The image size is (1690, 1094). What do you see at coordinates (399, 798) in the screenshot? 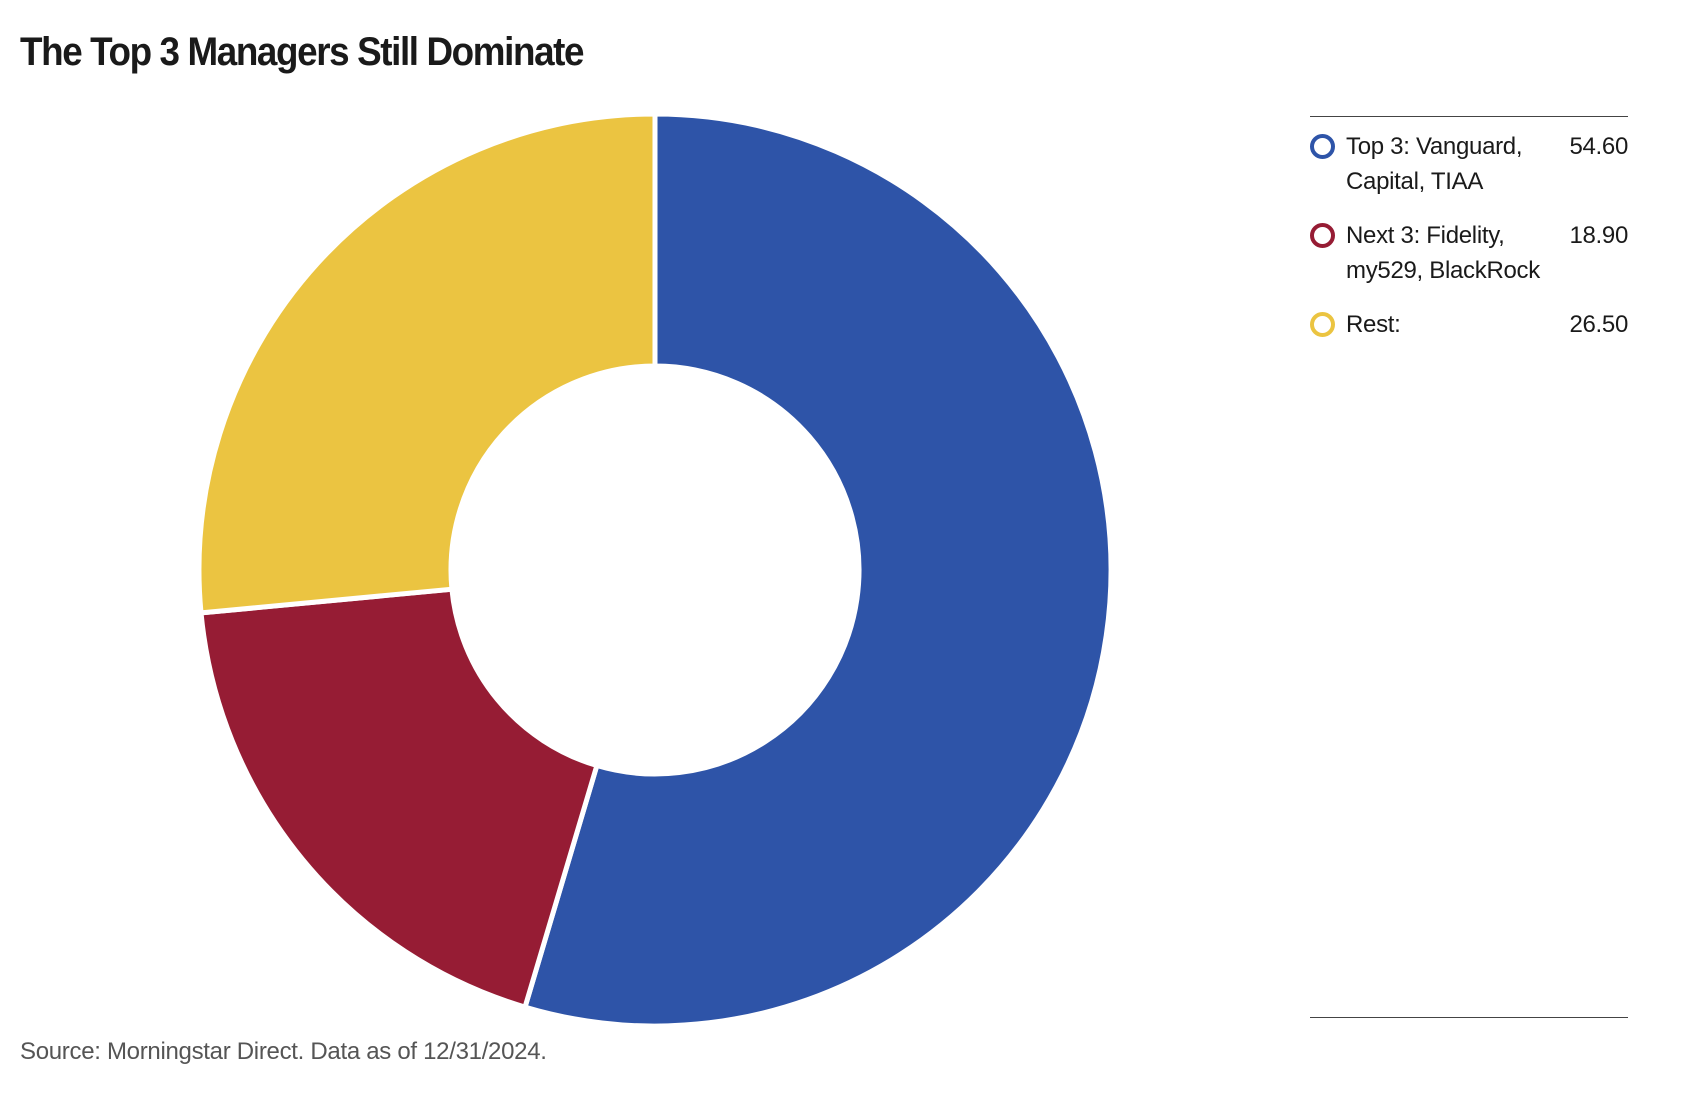
I see `donut-slice-next3` at bounding box center [399, 798].